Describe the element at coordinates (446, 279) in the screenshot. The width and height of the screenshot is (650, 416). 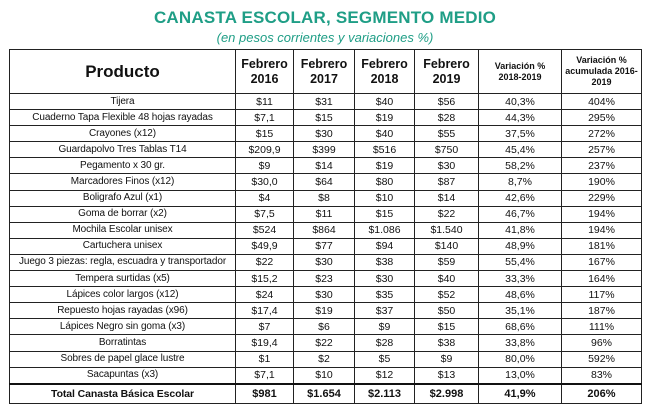
I see `cell-feb-2019: $40` at that location.